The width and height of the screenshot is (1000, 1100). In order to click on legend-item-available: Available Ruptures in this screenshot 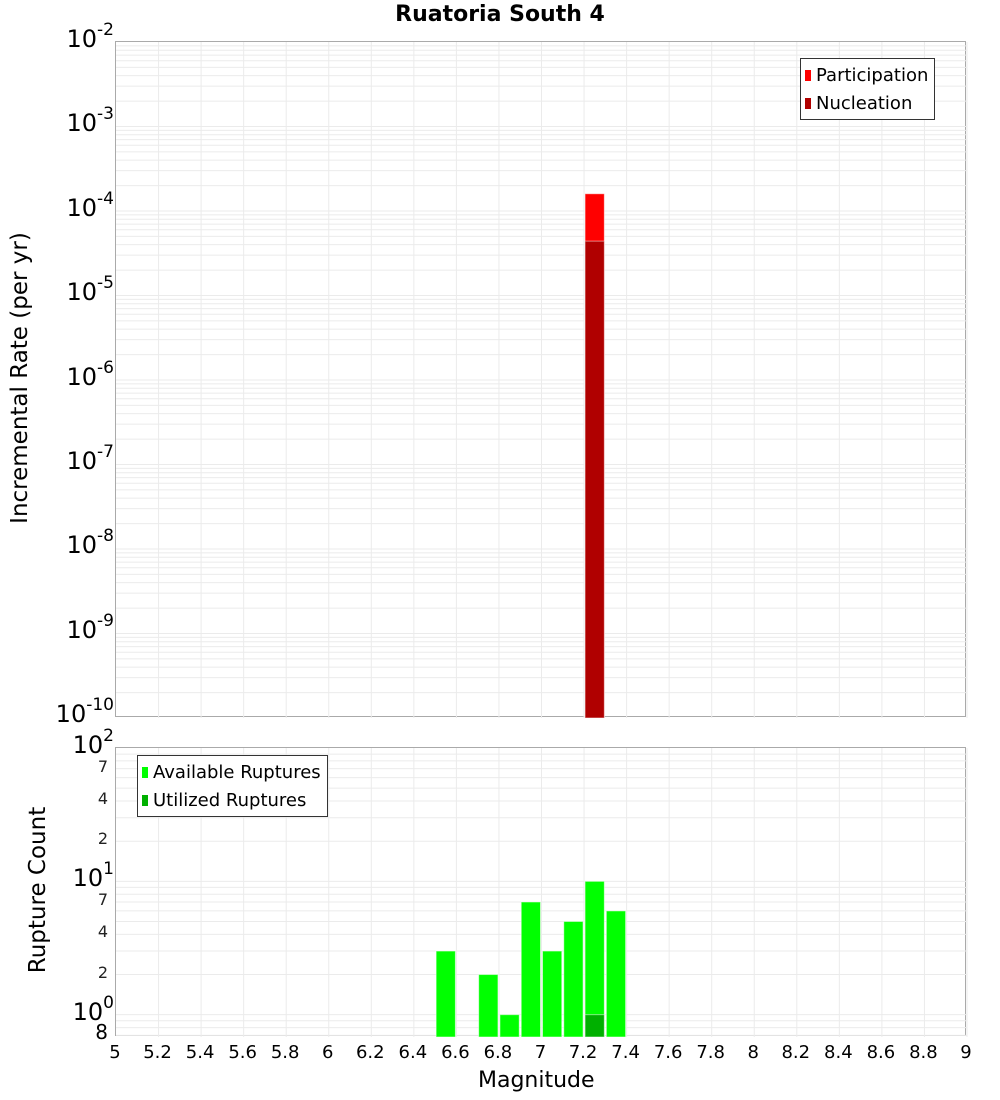, I will do `click(231, 772)`.